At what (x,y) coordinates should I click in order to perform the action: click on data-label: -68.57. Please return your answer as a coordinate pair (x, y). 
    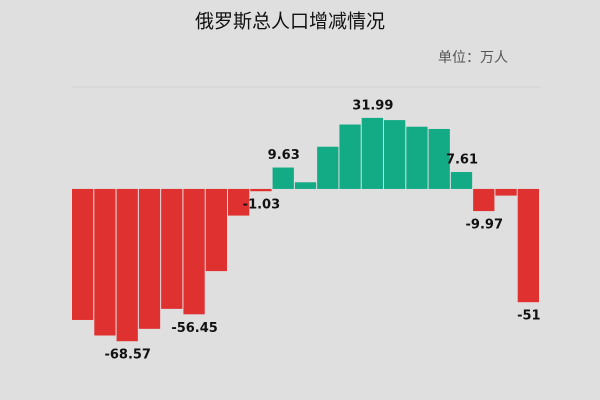
    Looking at the image, I should click on (127, 355).